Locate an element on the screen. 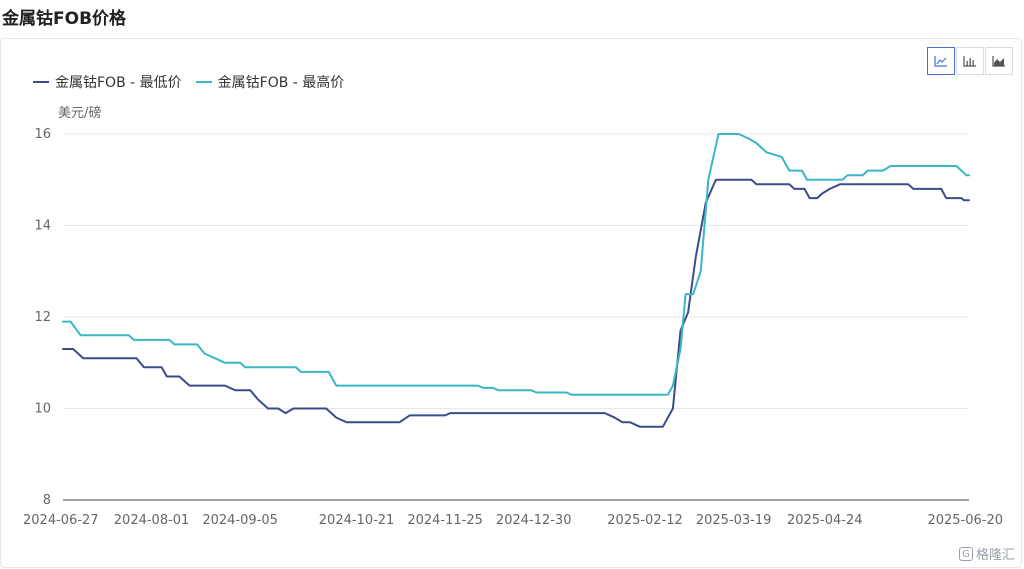 Image resolution: width=1024 pixels, height=569 pixels. bar-chart-button is located at coordinates (970, 61).